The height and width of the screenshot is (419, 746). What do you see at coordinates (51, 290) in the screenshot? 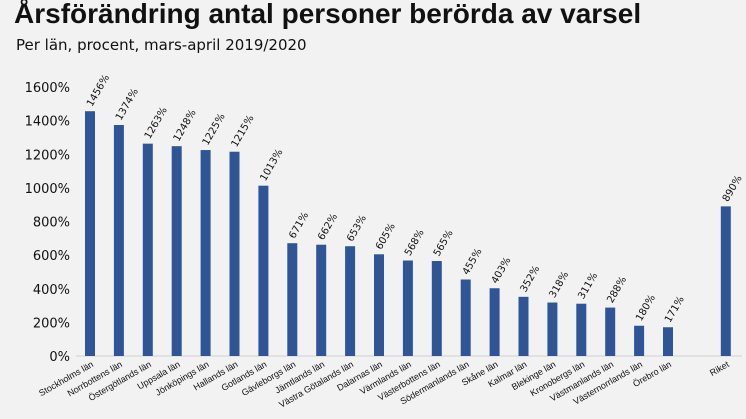
I see `y-tick-label: 400%` at bounding box center [51, 290].